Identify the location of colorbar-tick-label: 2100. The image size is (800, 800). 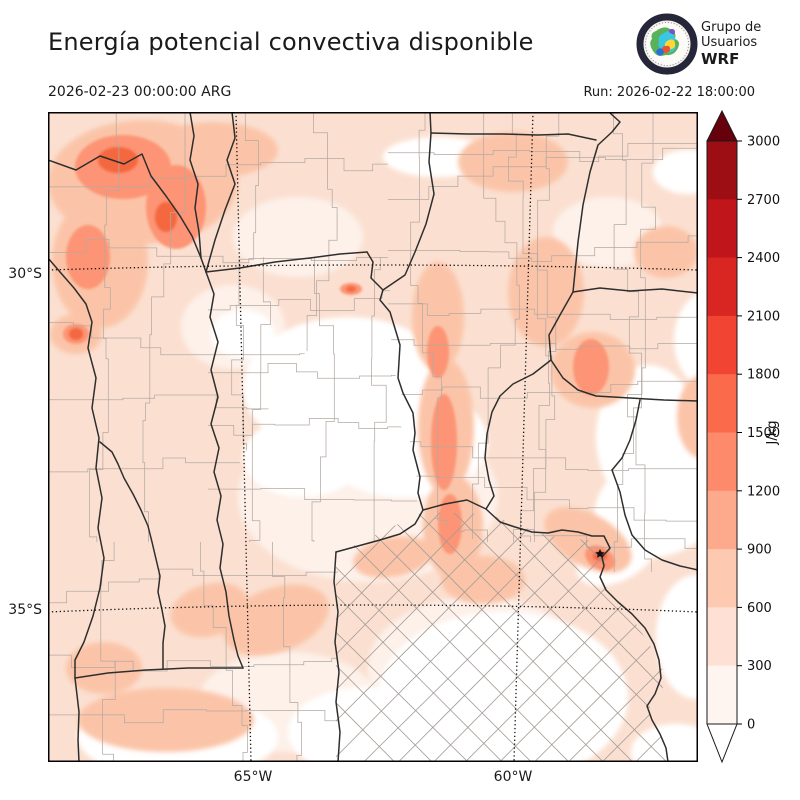
(763, 316).